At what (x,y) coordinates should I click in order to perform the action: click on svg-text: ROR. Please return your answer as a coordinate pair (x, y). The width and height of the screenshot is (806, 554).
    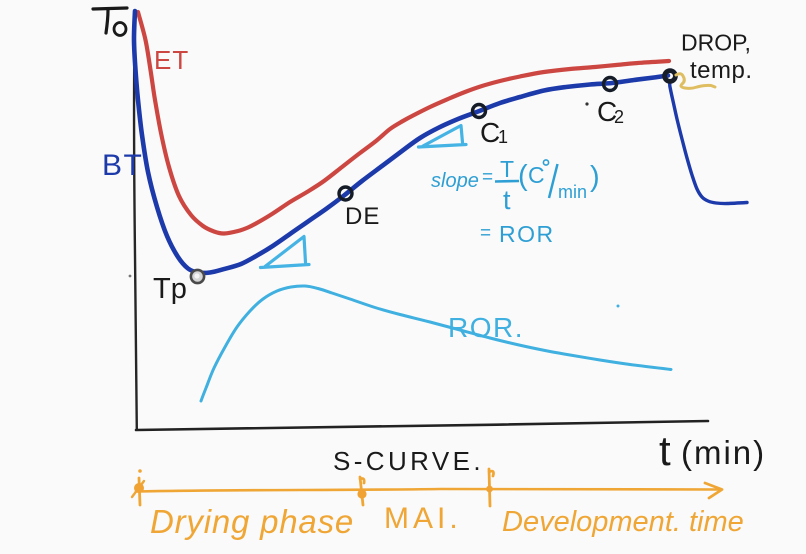
    Looking at the image, I should click on (527, 234).